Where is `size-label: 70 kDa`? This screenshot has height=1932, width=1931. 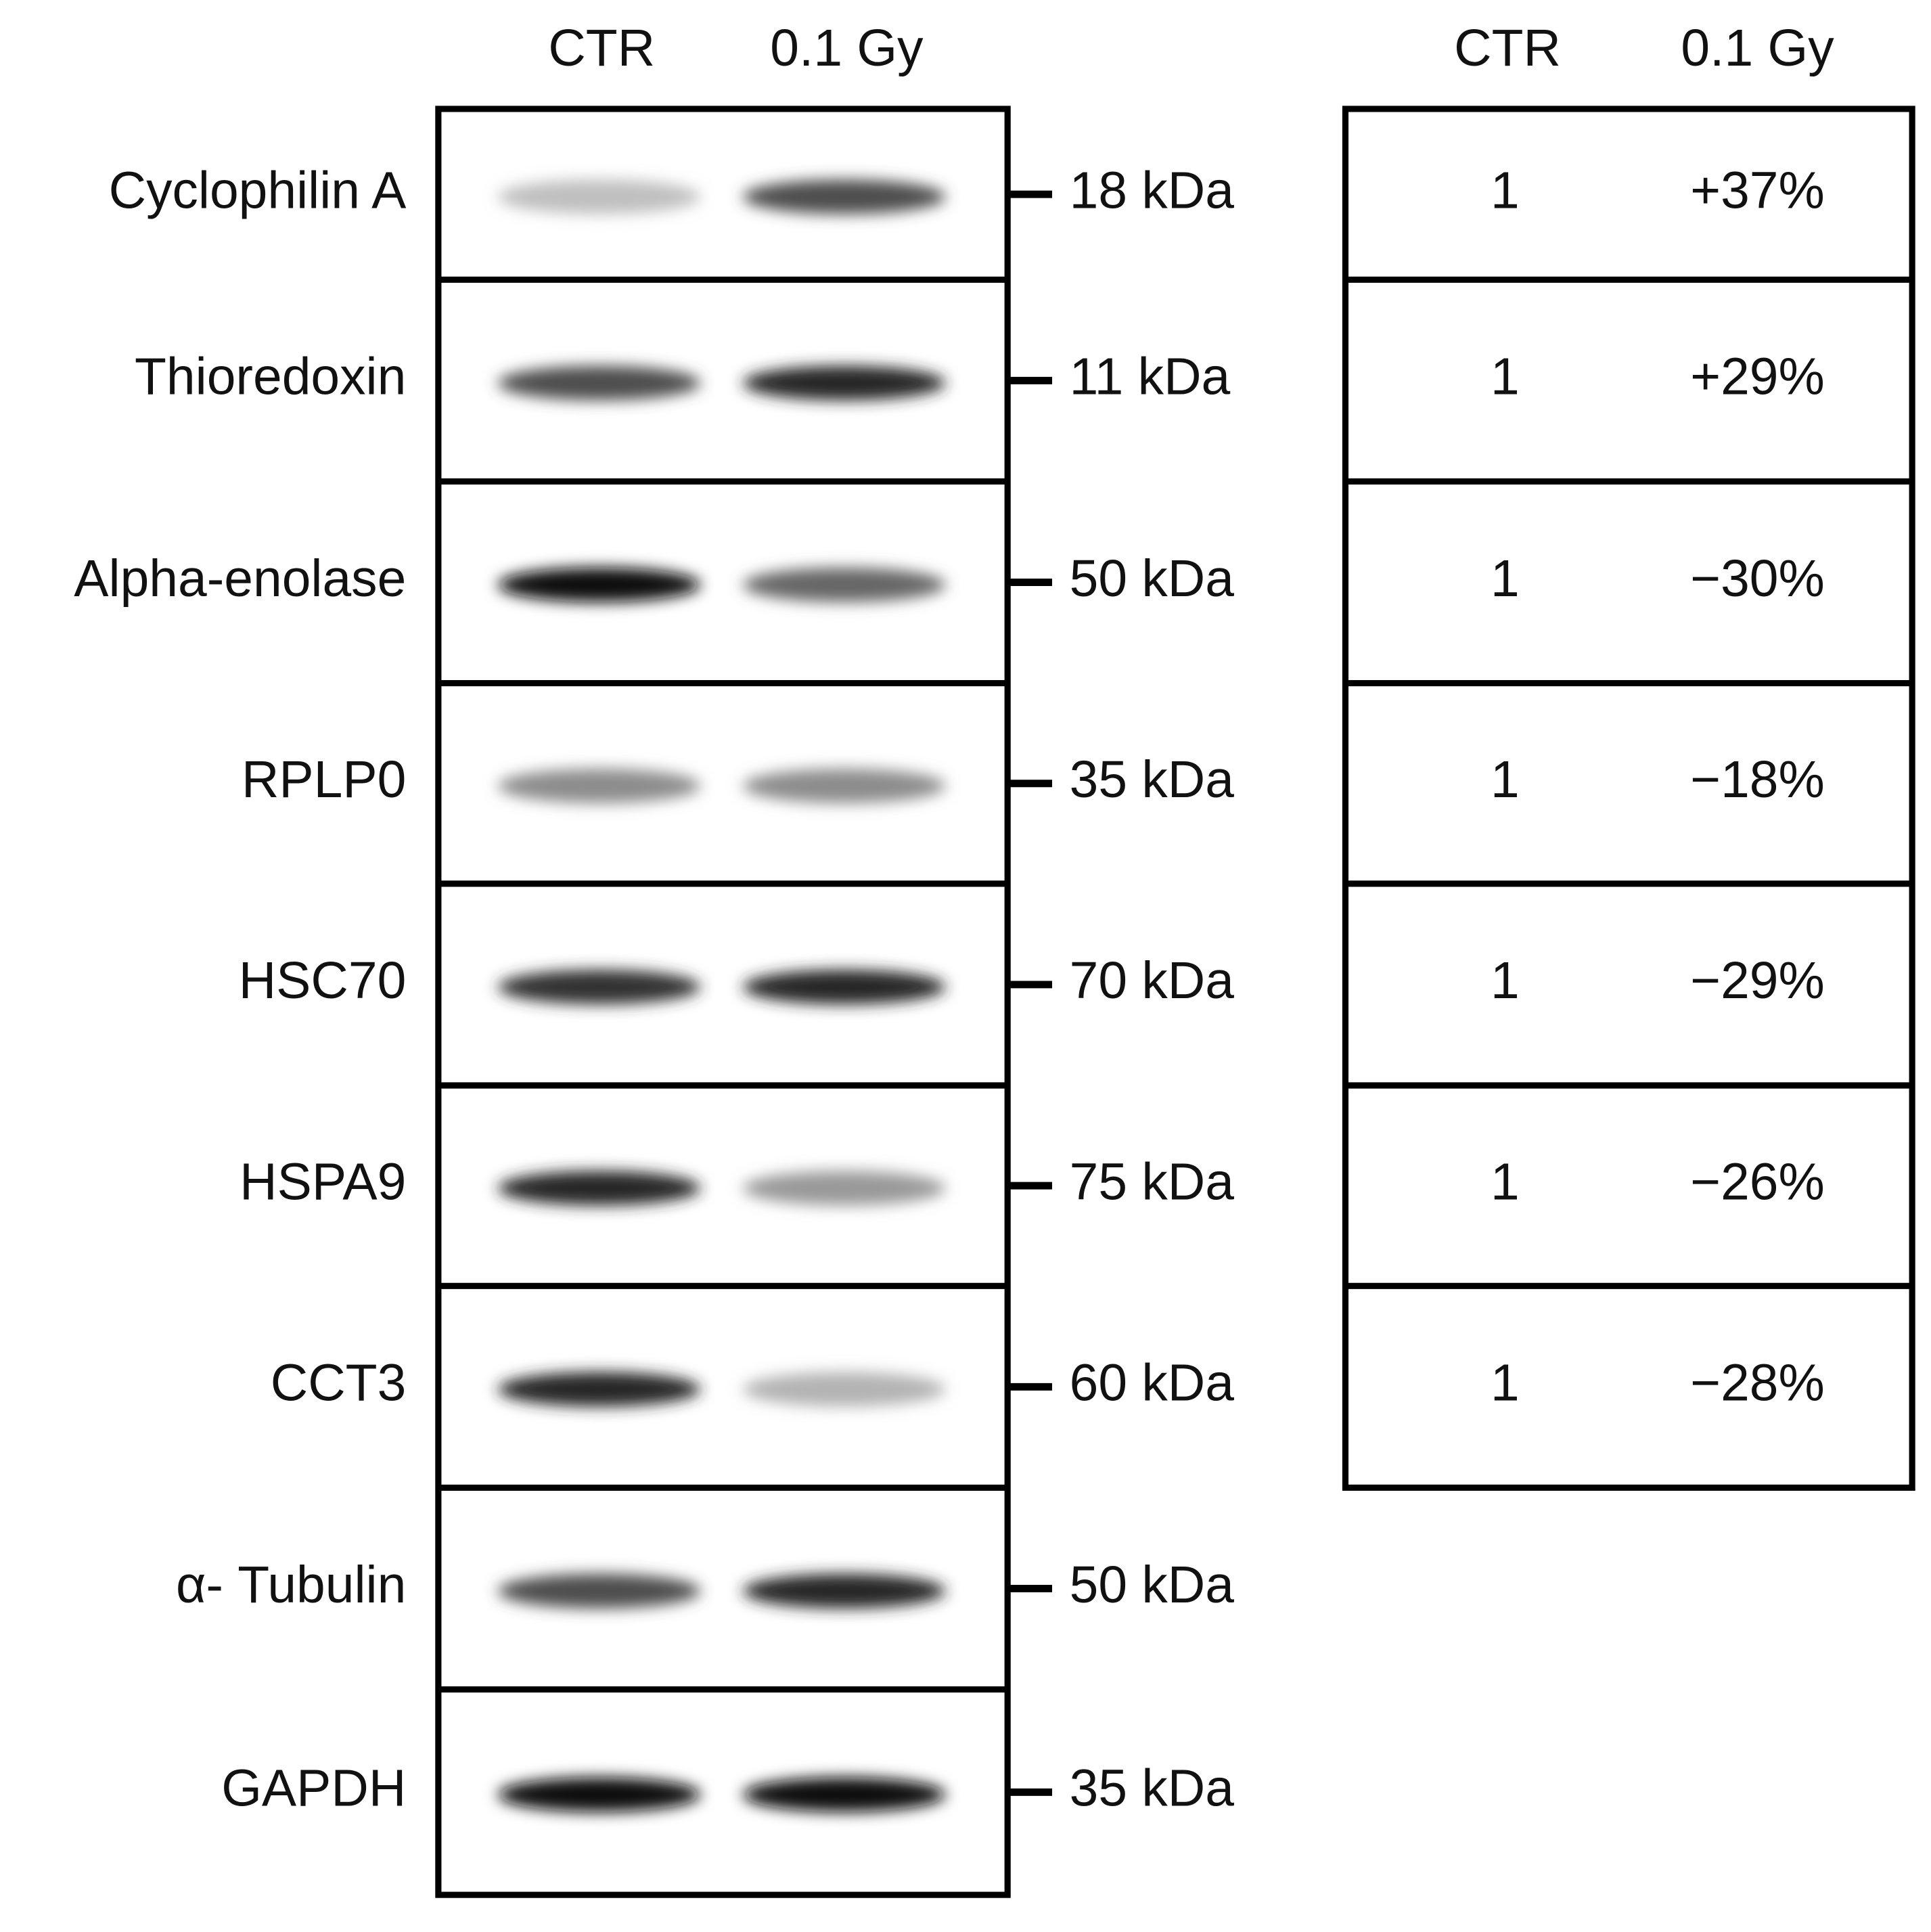
size-label: 70 kDa is located at coordinates (1152, 980).